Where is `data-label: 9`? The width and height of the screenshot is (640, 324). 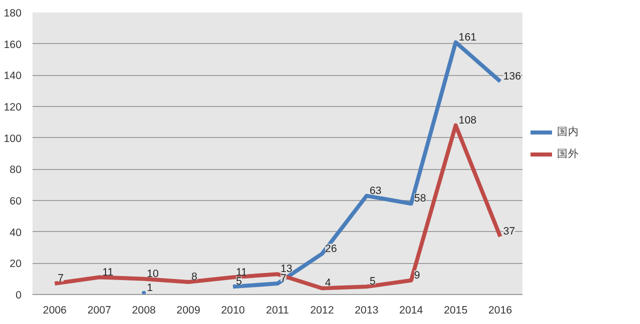
data-label: 9 is located at coordinates (417, 275).